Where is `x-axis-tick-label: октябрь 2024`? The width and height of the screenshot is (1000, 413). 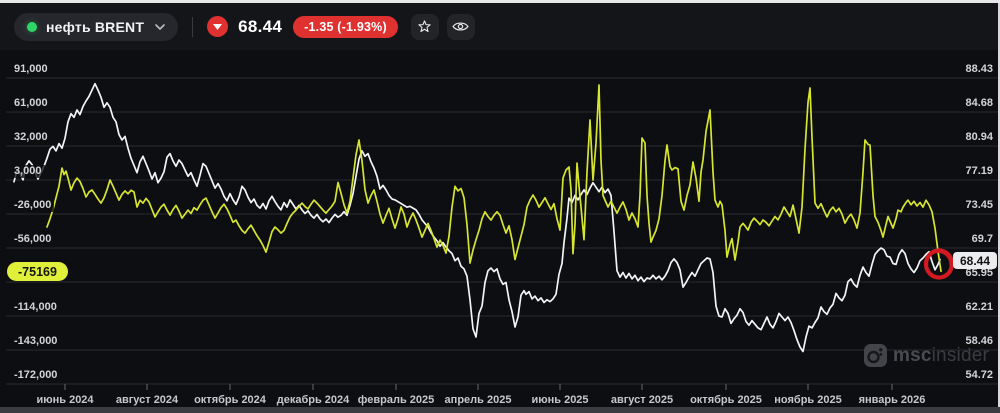
x-axis-tick-label: октябрь 2024 is located at coordinates (230, 400).